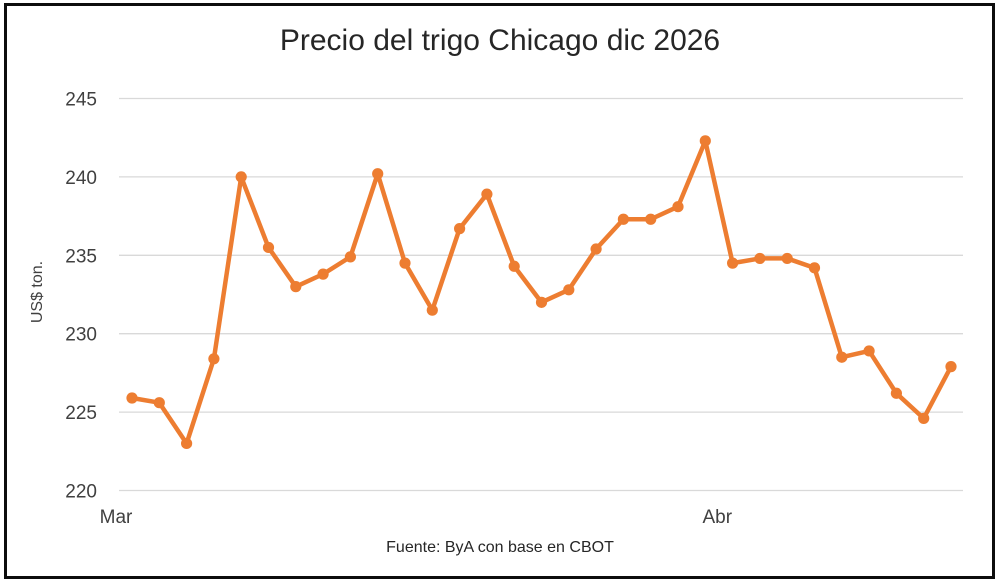  What do you see at coordinates (718, 517) in the screenshot?
I see `x-tick-label: Abr` at bounding box center [718, 517].